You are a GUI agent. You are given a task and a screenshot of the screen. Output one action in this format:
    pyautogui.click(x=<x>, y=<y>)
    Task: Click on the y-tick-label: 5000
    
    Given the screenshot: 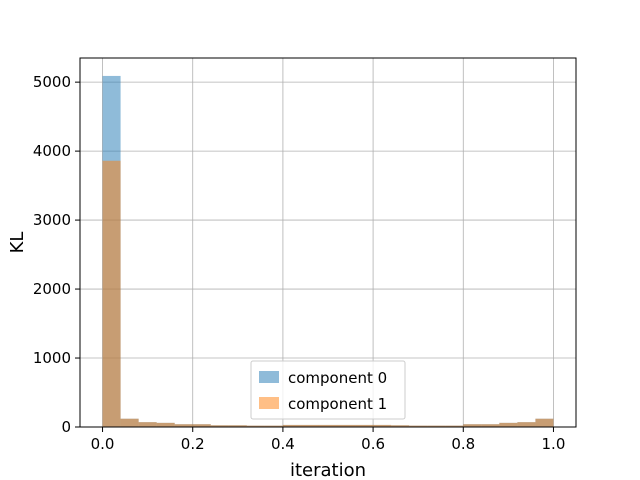 What is the action you would take?
    pyautogui.click(x=52, y=82)
    